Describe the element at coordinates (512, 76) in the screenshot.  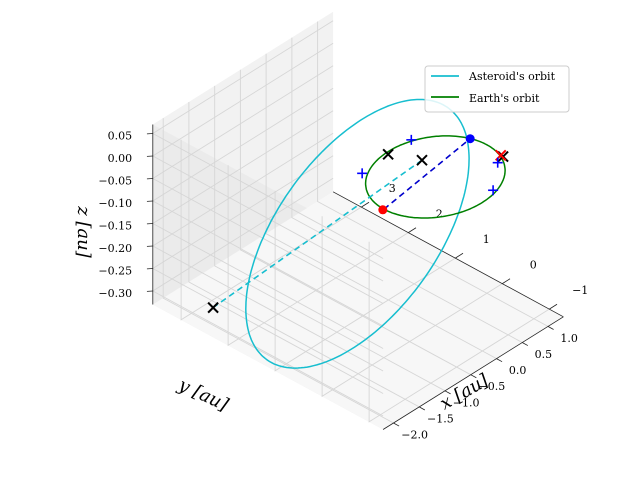
I see `legend-label-asteroid: Asteroid's orbit` at that location.